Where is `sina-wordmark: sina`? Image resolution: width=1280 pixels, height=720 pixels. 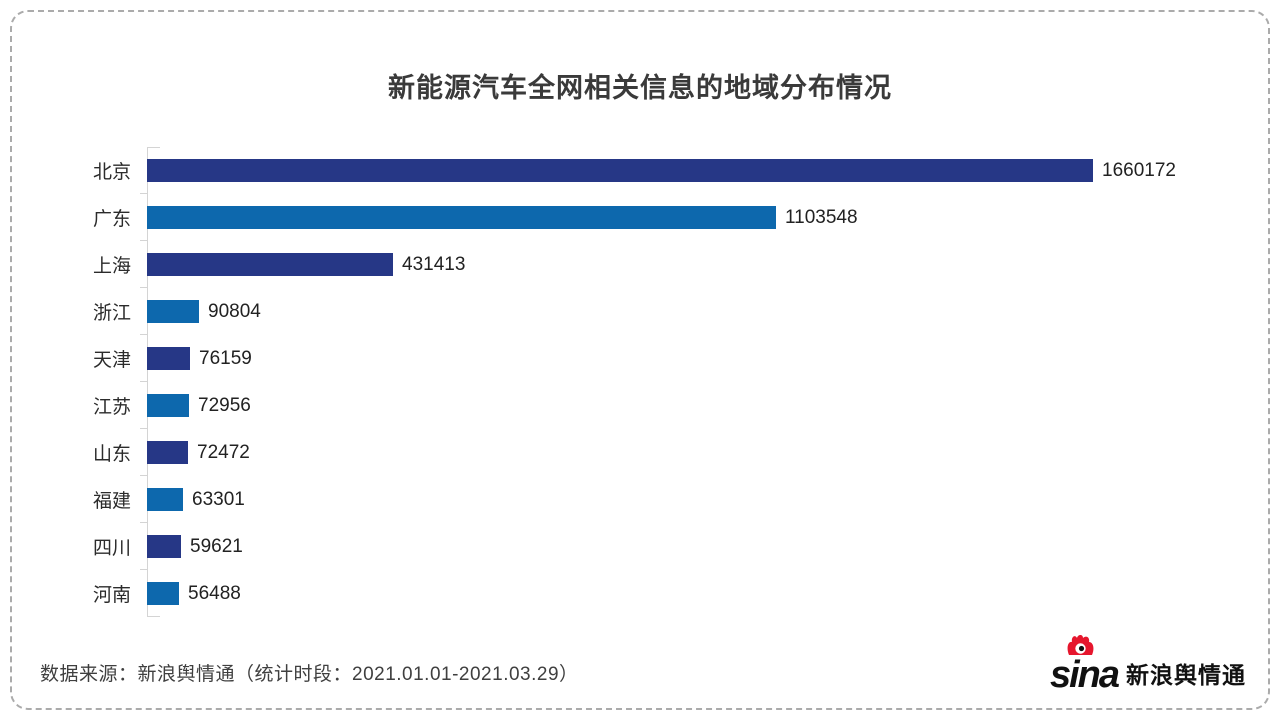 sina-wordmark: sina is located at coordinates (1085, 664).